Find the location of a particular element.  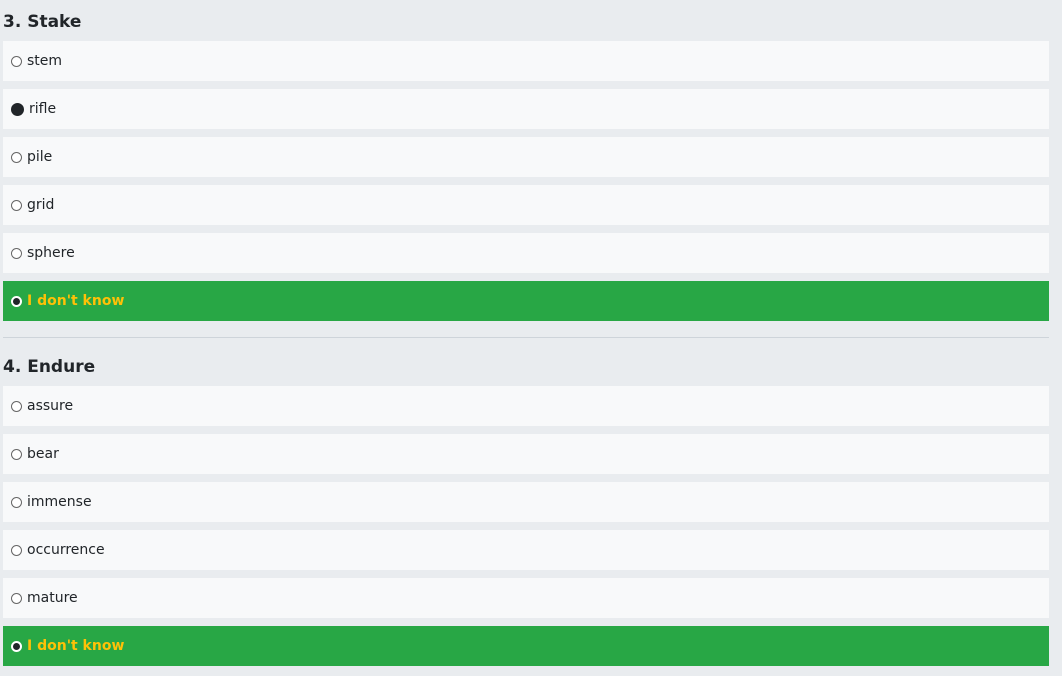

option-stem: stem is located at coordinates (526, 61).